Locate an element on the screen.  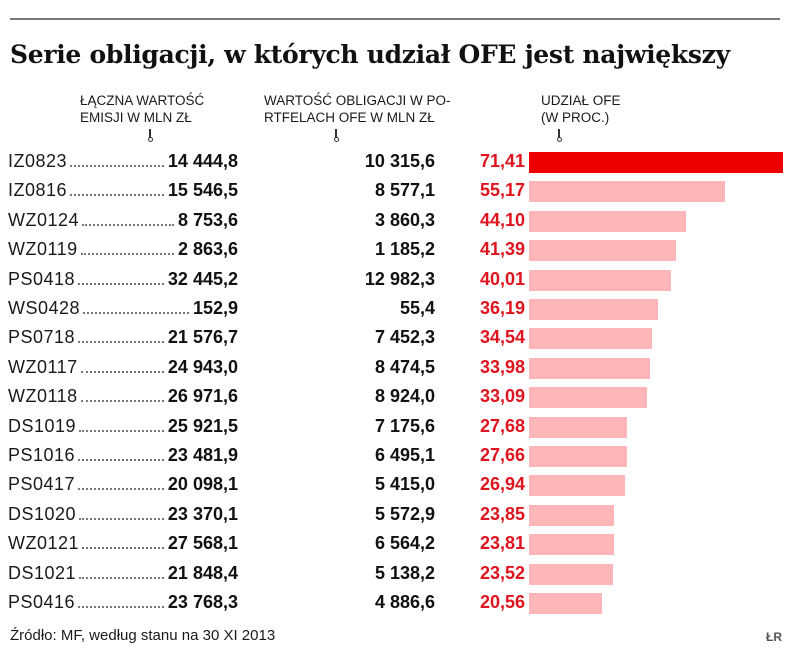
bond-code: DS1019 is located at coordinates (42, 425).